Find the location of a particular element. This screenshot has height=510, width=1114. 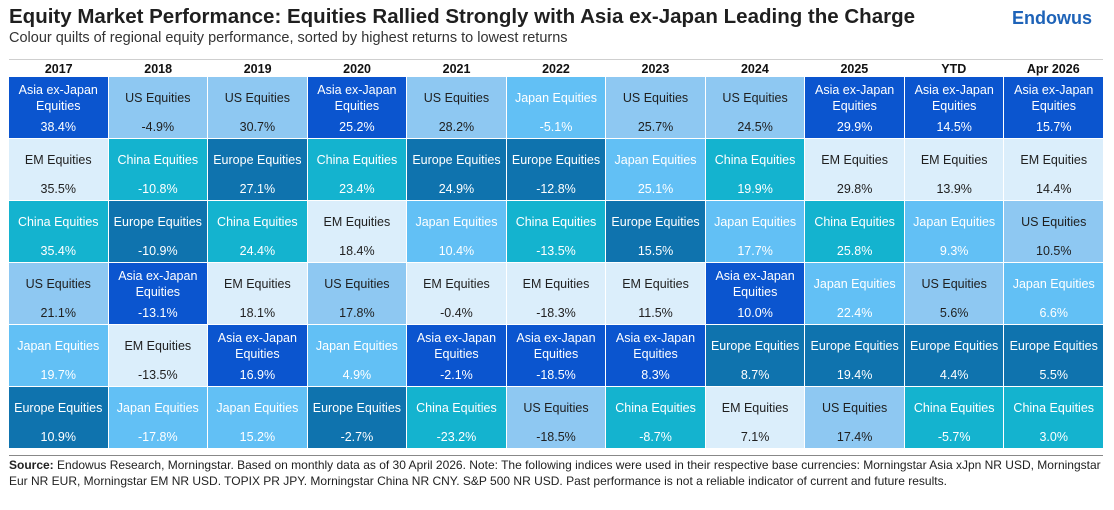

cell-return-value: 24.4% is located at coordinates (257, 251).